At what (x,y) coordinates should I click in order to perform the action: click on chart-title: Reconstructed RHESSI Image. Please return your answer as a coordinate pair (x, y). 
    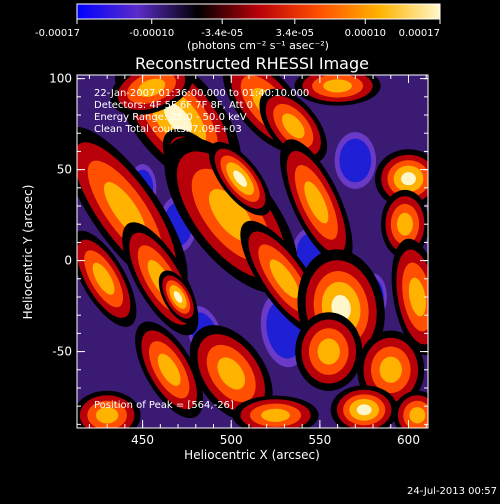
    Looking at the image, I should click on (252, 63).